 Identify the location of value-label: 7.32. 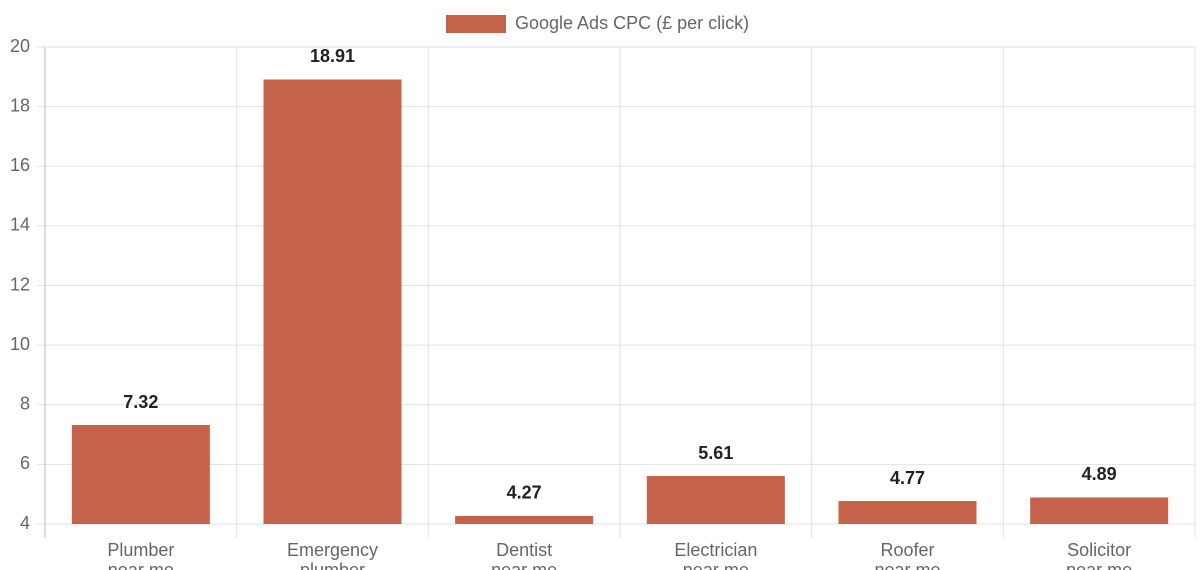
(140, 402).